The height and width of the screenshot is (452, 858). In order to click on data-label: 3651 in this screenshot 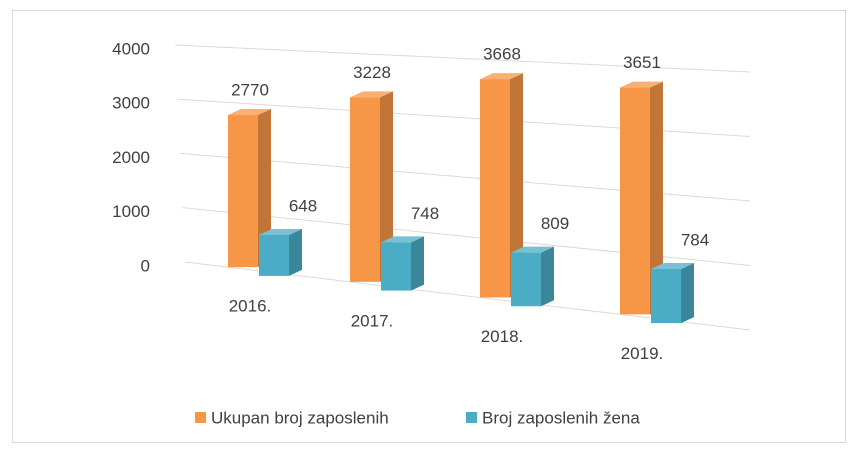, I will do `click(642, 62)`.